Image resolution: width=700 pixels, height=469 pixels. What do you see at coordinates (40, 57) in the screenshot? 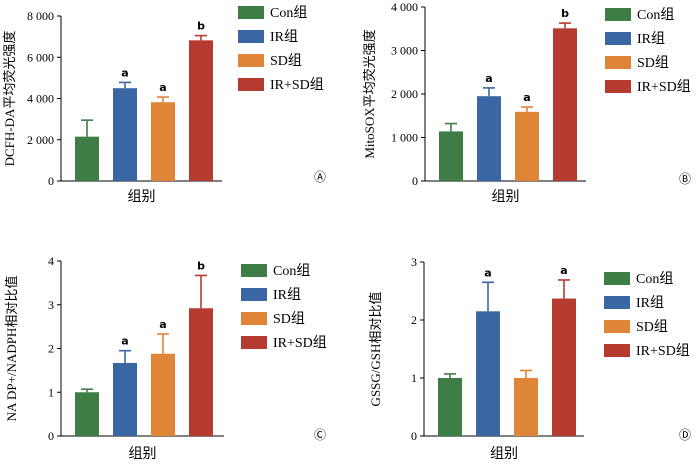
I see `y-tick-label: 6 000` at bounding box center [40, 57].